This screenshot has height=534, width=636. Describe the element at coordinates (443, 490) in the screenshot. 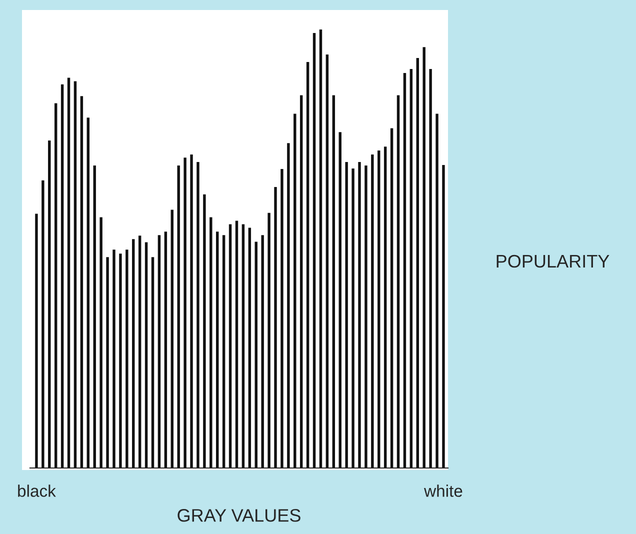

I see `x-tick-label: white` at that location.